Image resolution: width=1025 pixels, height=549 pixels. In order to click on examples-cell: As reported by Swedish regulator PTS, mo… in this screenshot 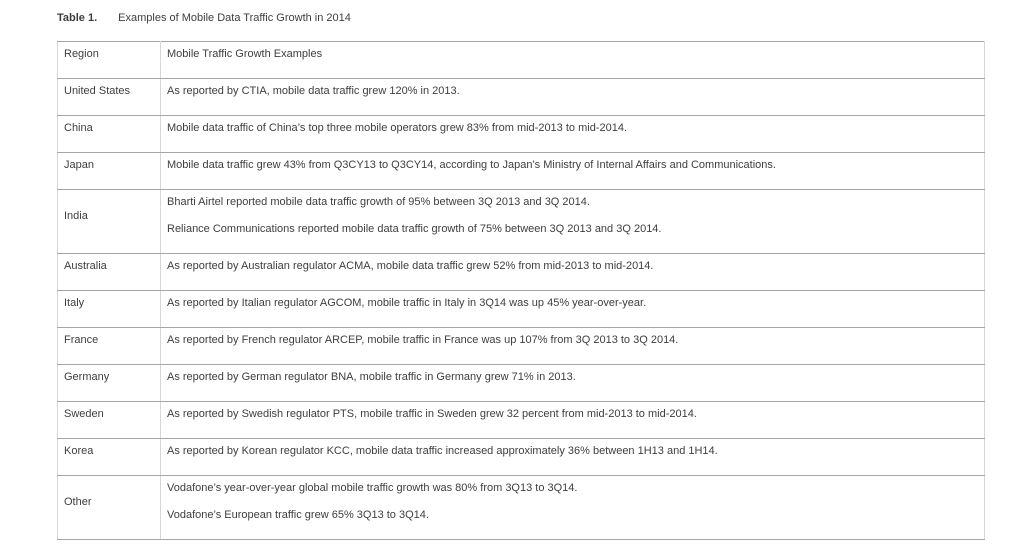, I will do `click(572, 420)`.